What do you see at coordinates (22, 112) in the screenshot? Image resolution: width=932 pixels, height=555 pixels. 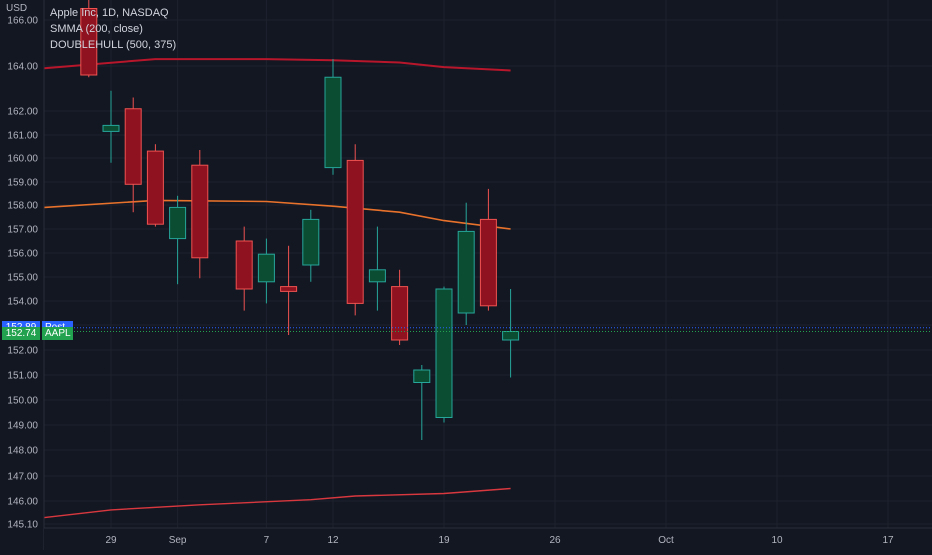 I see `y-tick-label: 162.00` at bounding box center [22, 112].